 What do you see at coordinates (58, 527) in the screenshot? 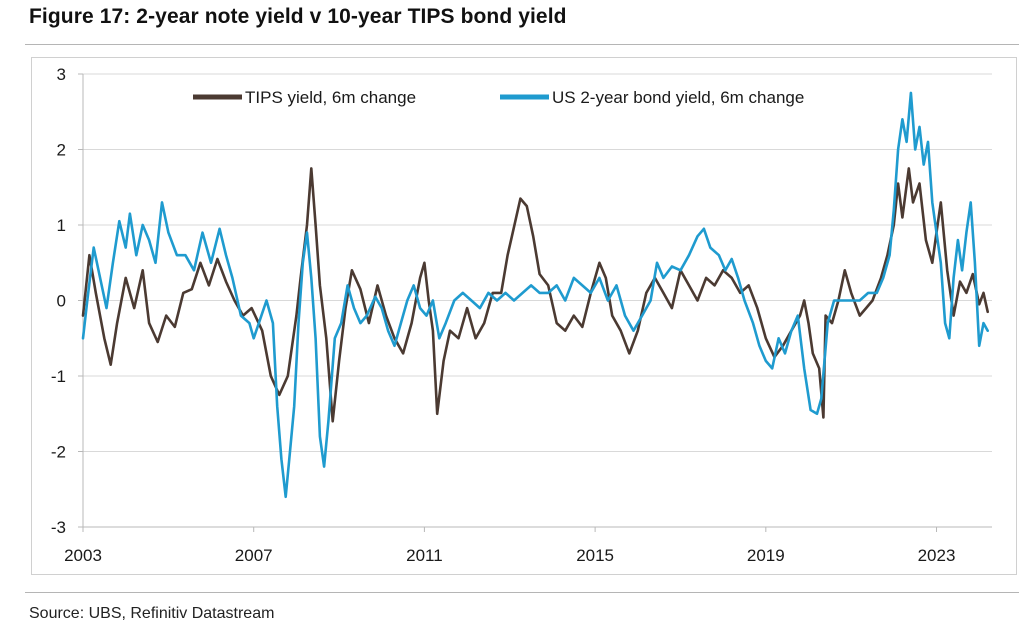
I see `y-tick-label: -3` at bounding box center [58, 527].